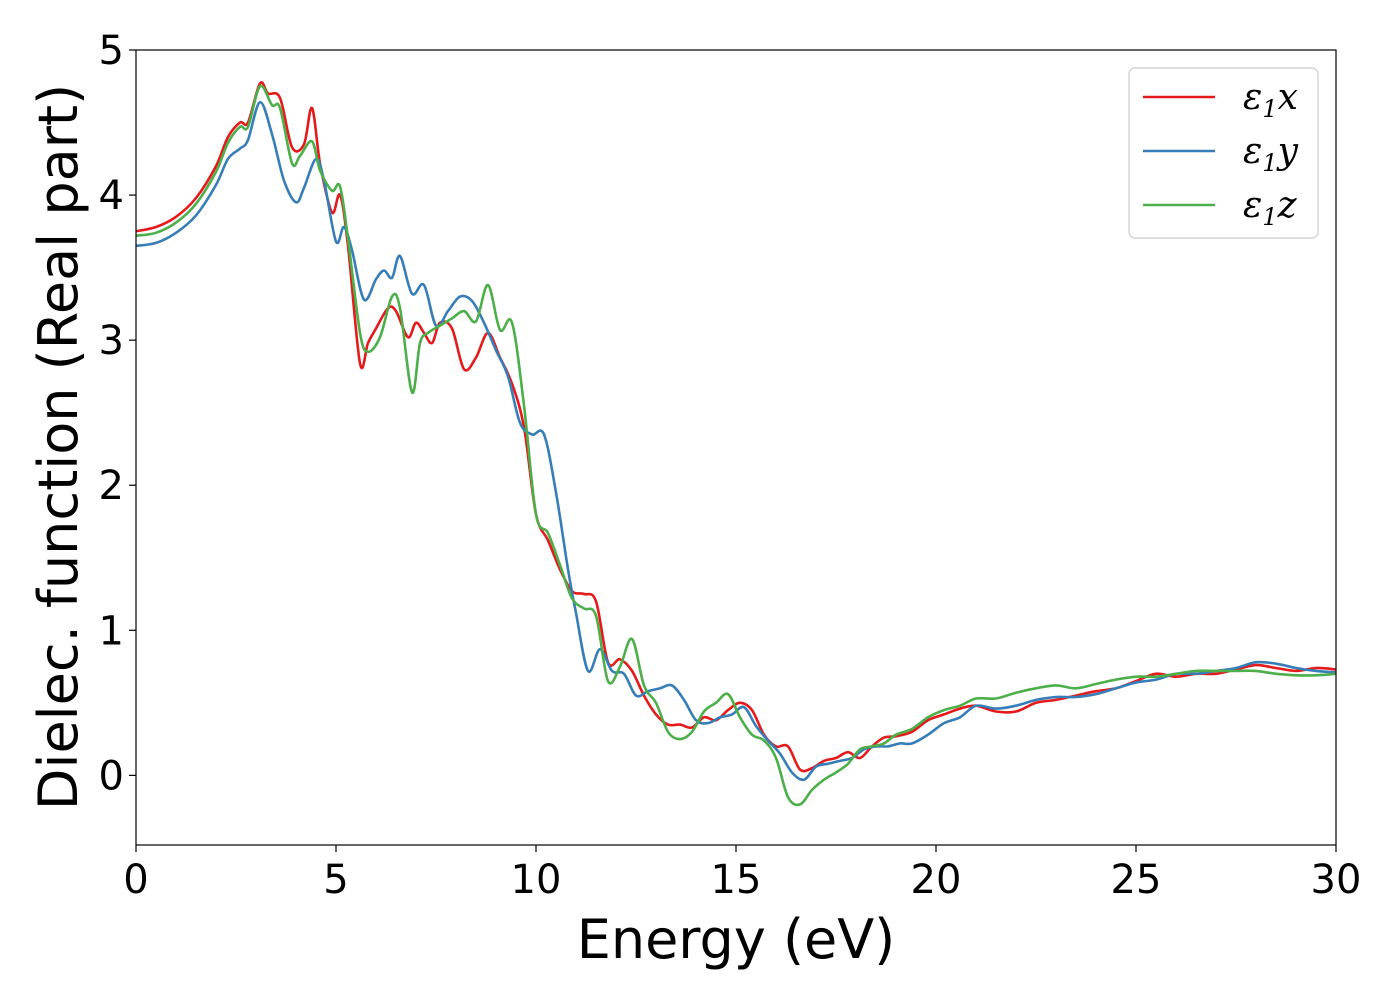 This screenshot has height=1000, width=1400. I want to click on x-ticks: 0 5 10 15 20 25 30, so click(742, 874).